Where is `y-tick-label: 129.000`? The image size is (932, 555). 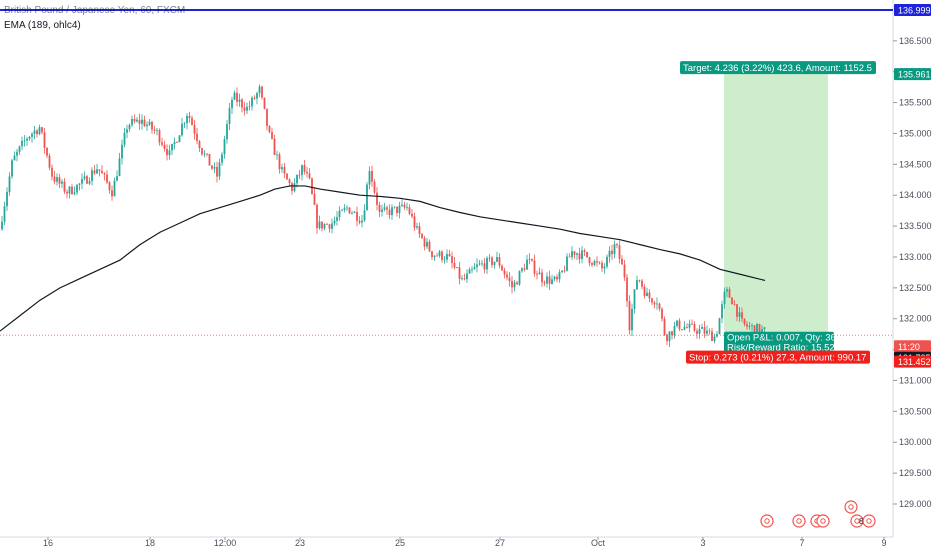
y-tick-label: 129.000 is located at coordinates (915, 504).